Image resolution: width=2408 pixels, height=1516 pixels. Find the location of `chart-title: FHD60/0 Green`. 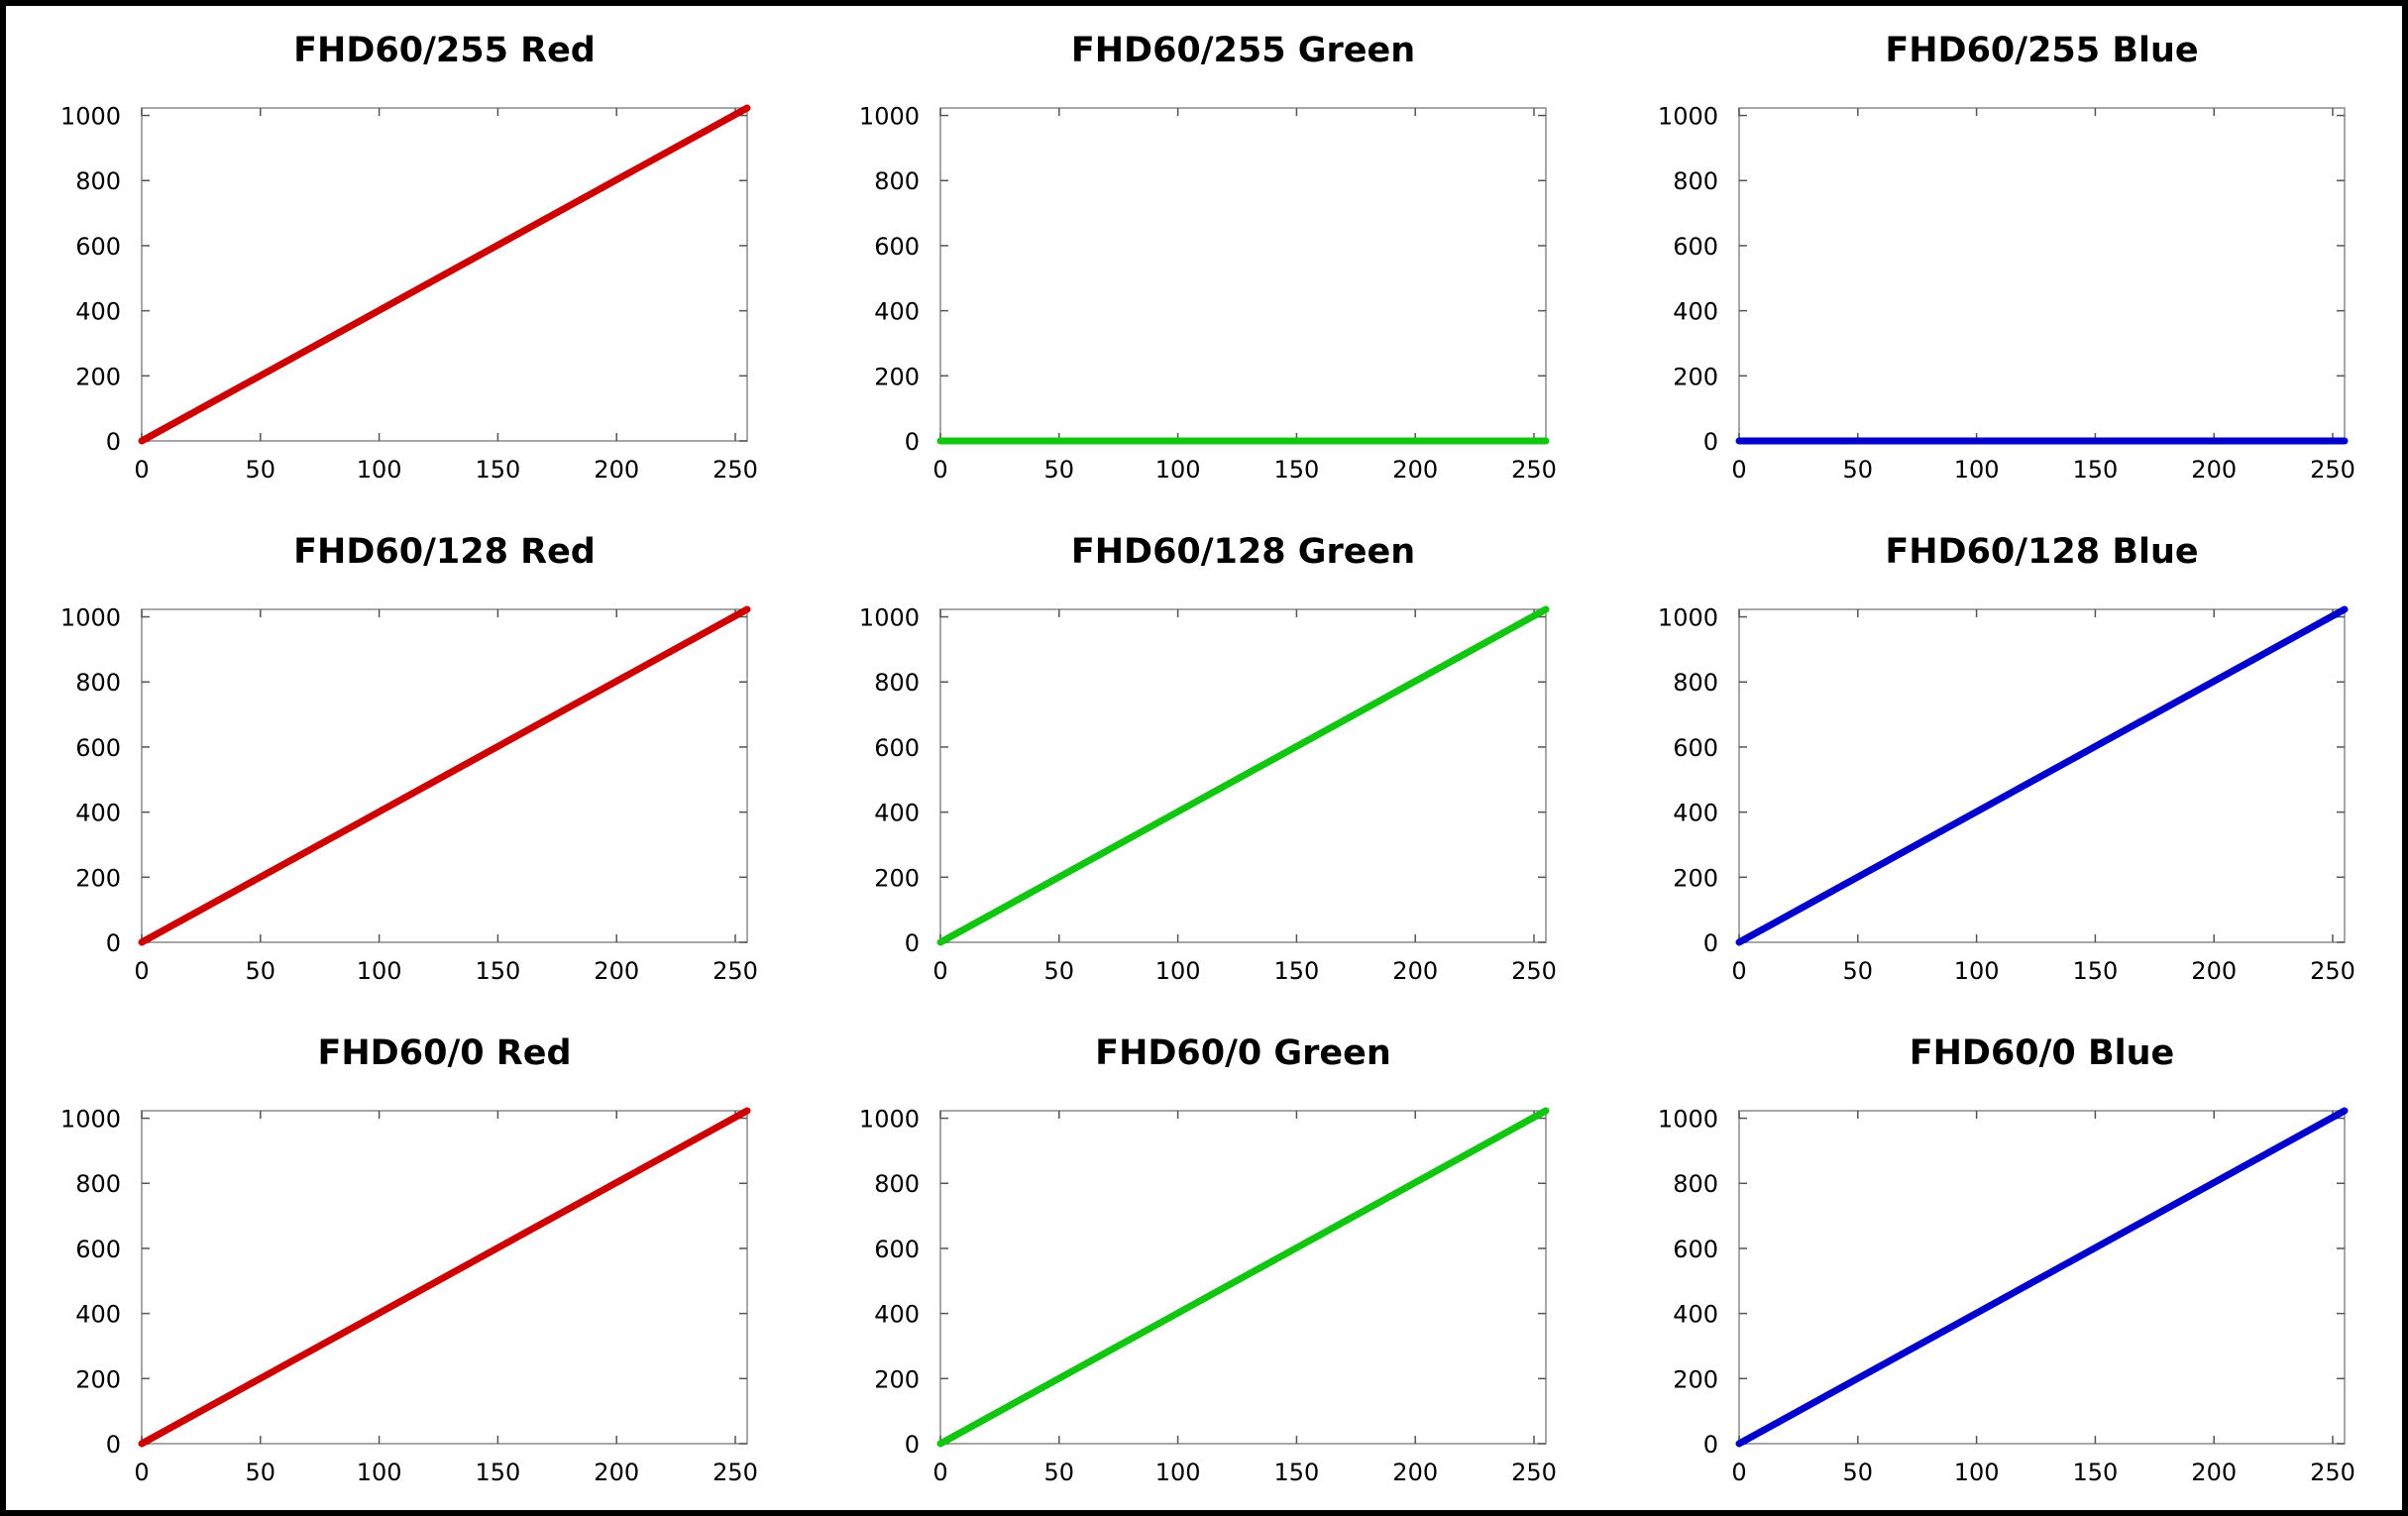

chart-title: FHD60/0 Green is located at coordinates (1243, 1053).